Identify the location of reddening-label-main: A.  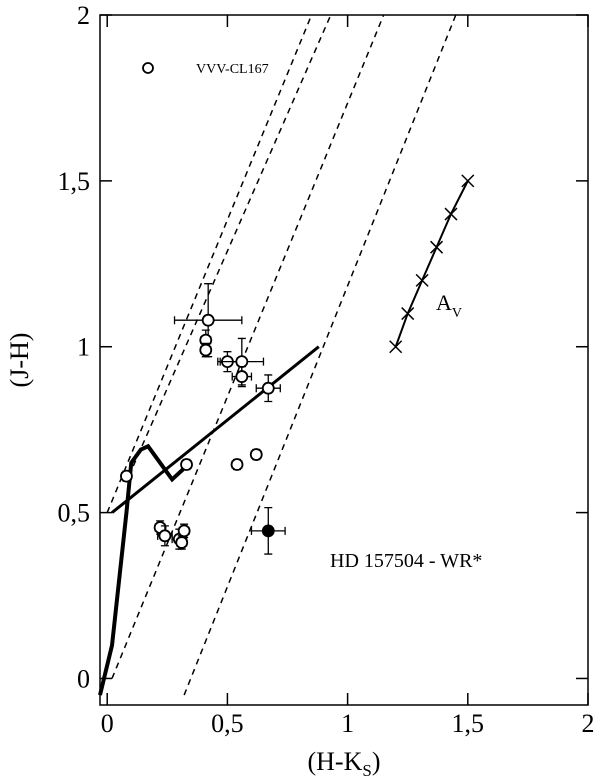
(444, 302).